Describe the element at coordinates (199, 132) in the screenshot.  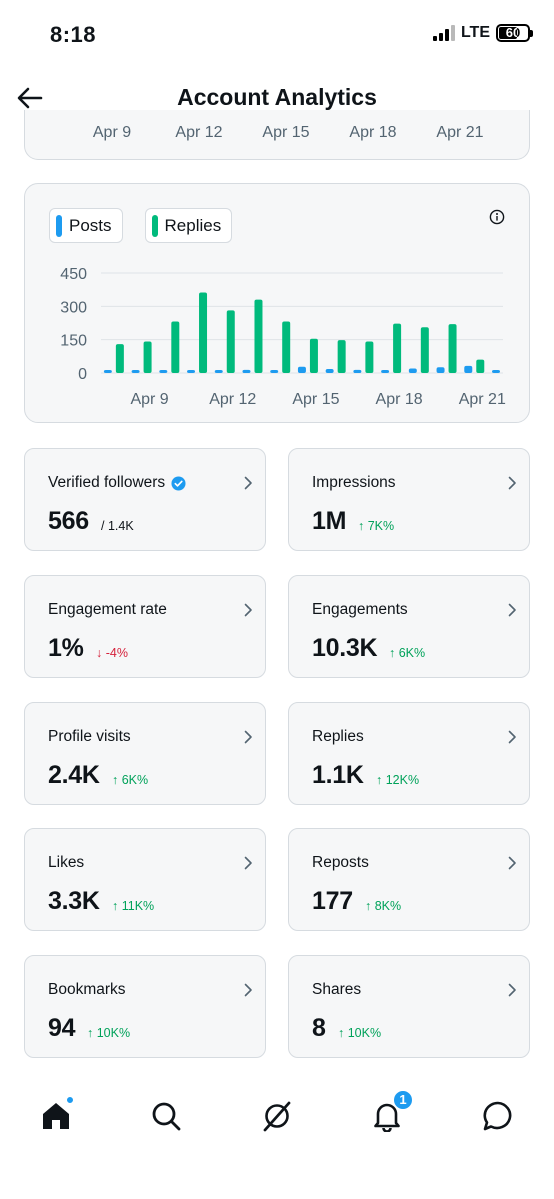
I see `top-chart-x-label: Apr 12` at that location.